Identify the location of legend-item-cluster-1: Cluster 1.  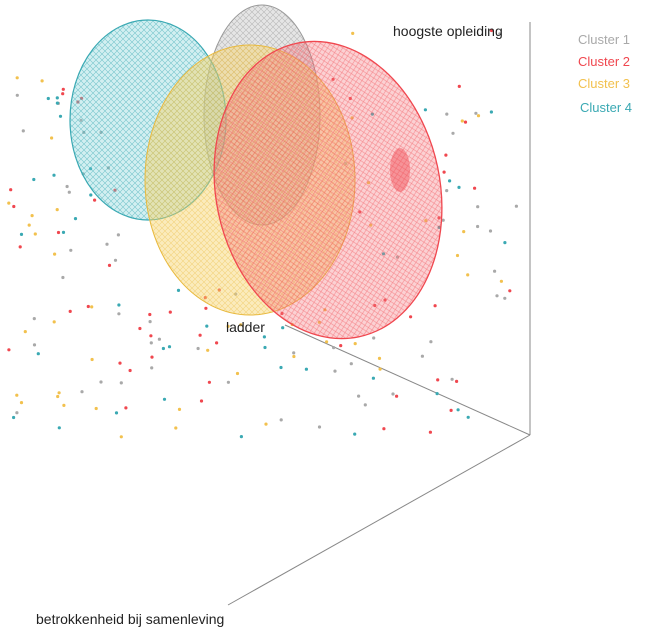
(604, 39).